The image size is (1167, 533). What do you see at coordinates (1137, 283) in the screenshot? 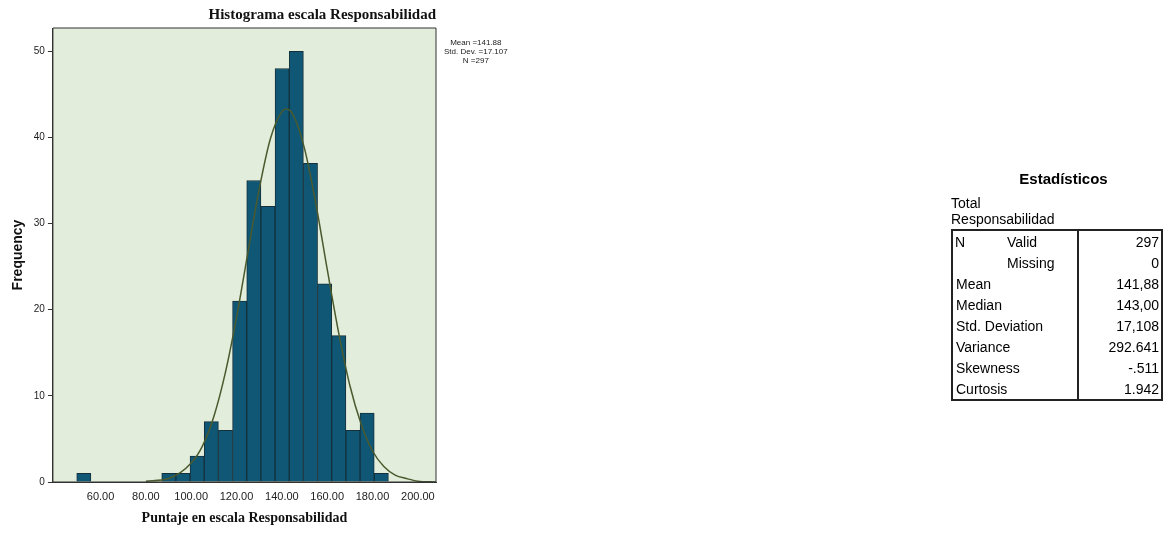
I see `text: 141,88` at bounding box center [1137, 283].